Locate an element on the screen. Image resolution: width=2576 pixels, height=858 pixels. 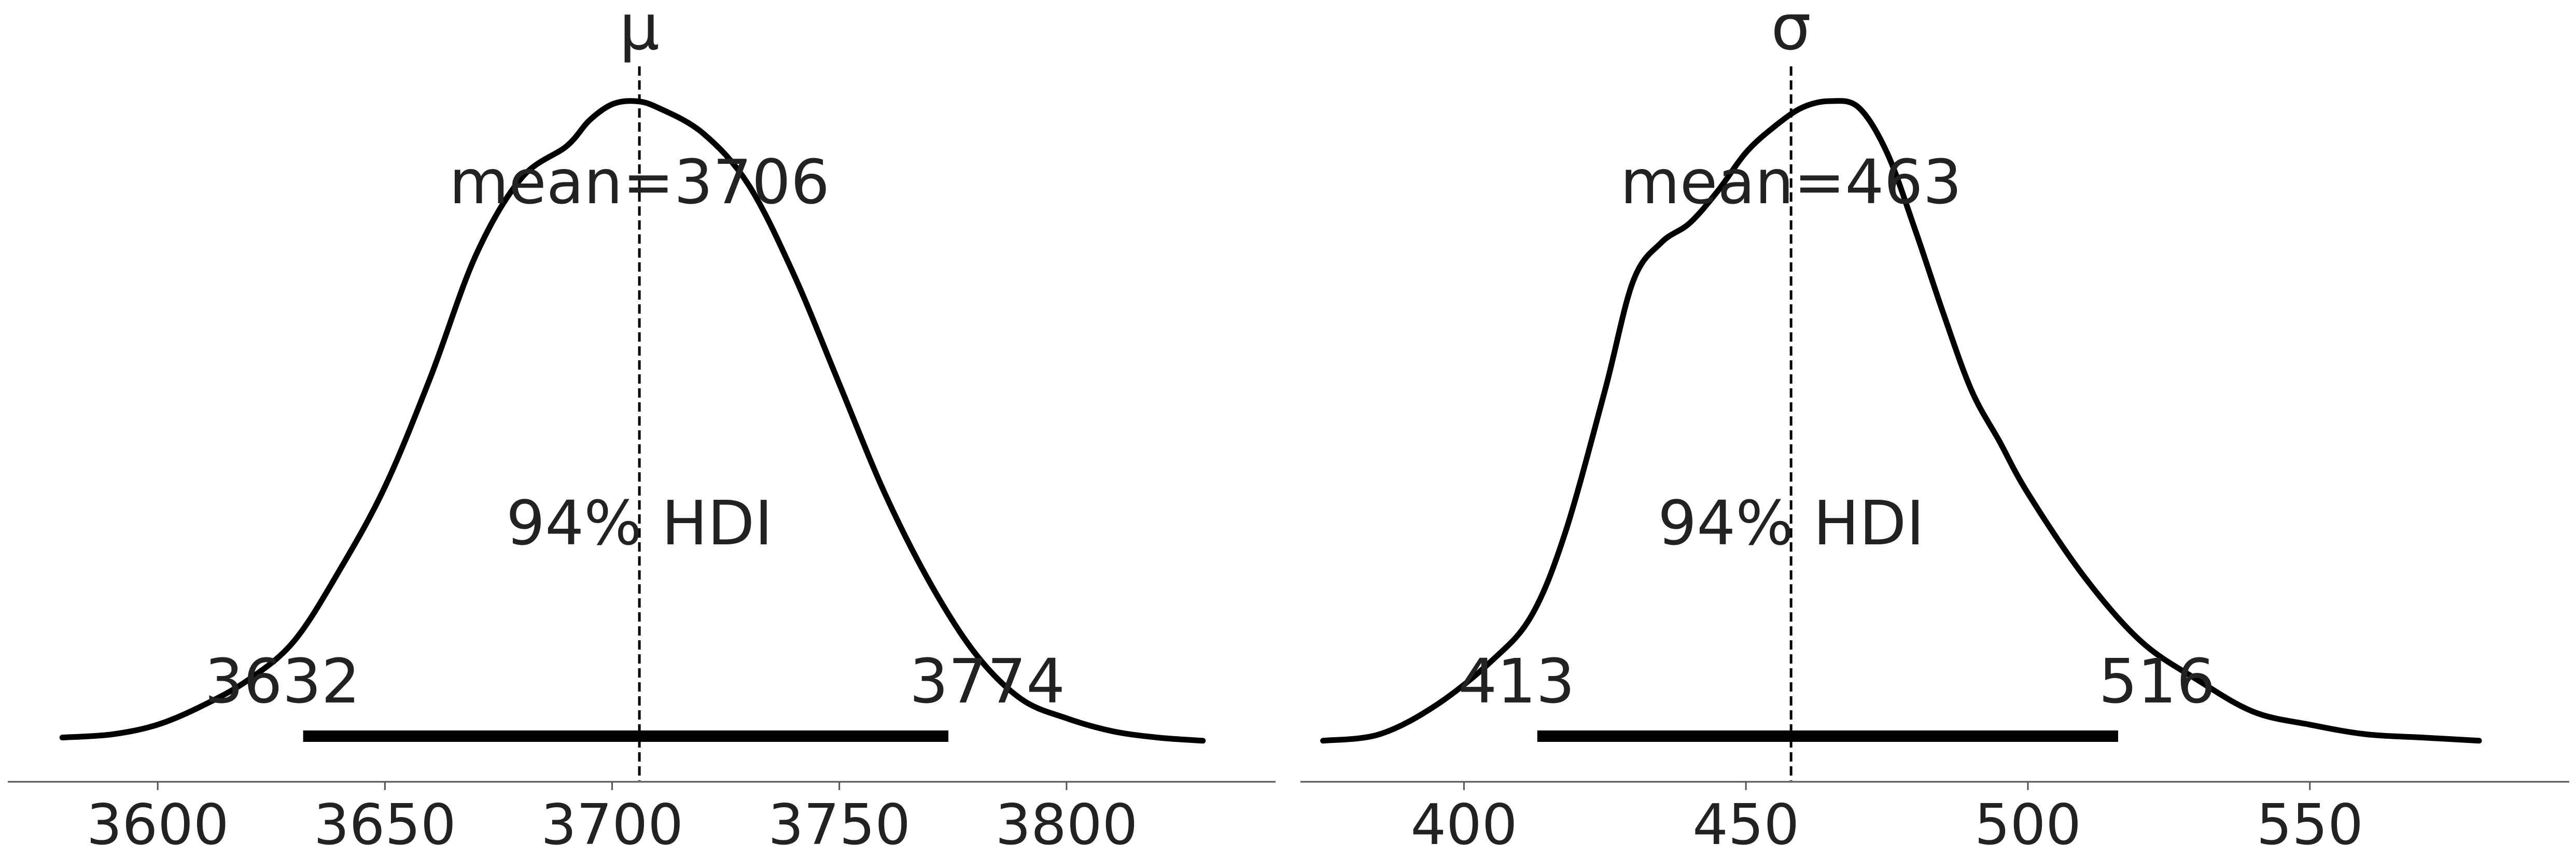
x-tick-label: 450 is located at coordinates (1745, 825).